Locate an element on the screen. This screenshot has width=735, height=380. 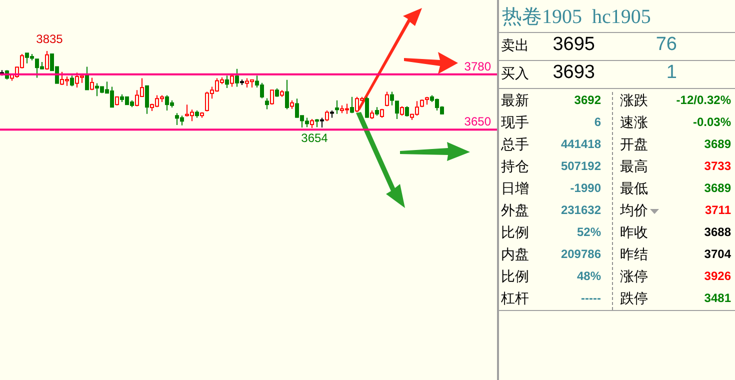
annotation: 3654 is located at coordinates (314, 137).